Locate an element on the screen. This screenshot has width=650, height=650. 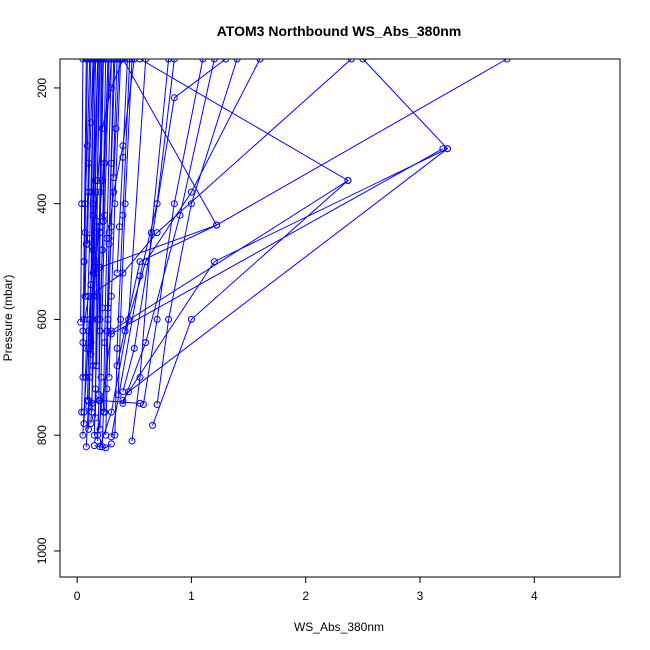
x-axis: 0 1 2 3 4 is located at coordinates (306, 590).